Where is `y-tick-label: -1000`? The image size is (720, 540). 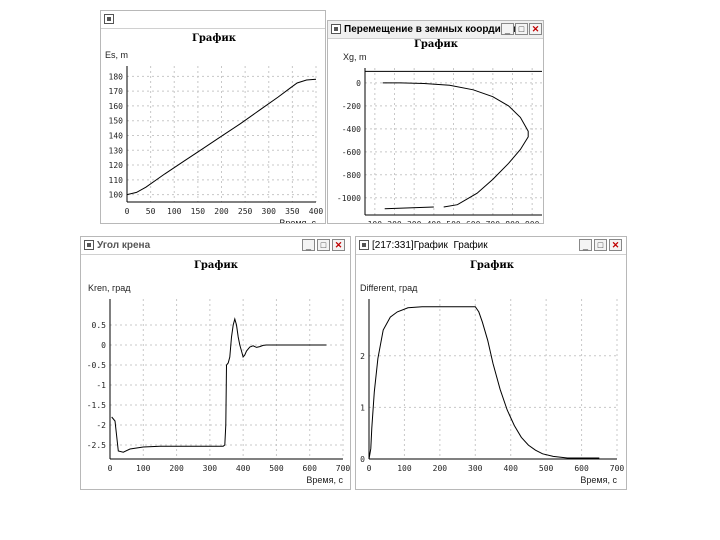 y-tick-label: -1000 is located at coordinates (349, 198).